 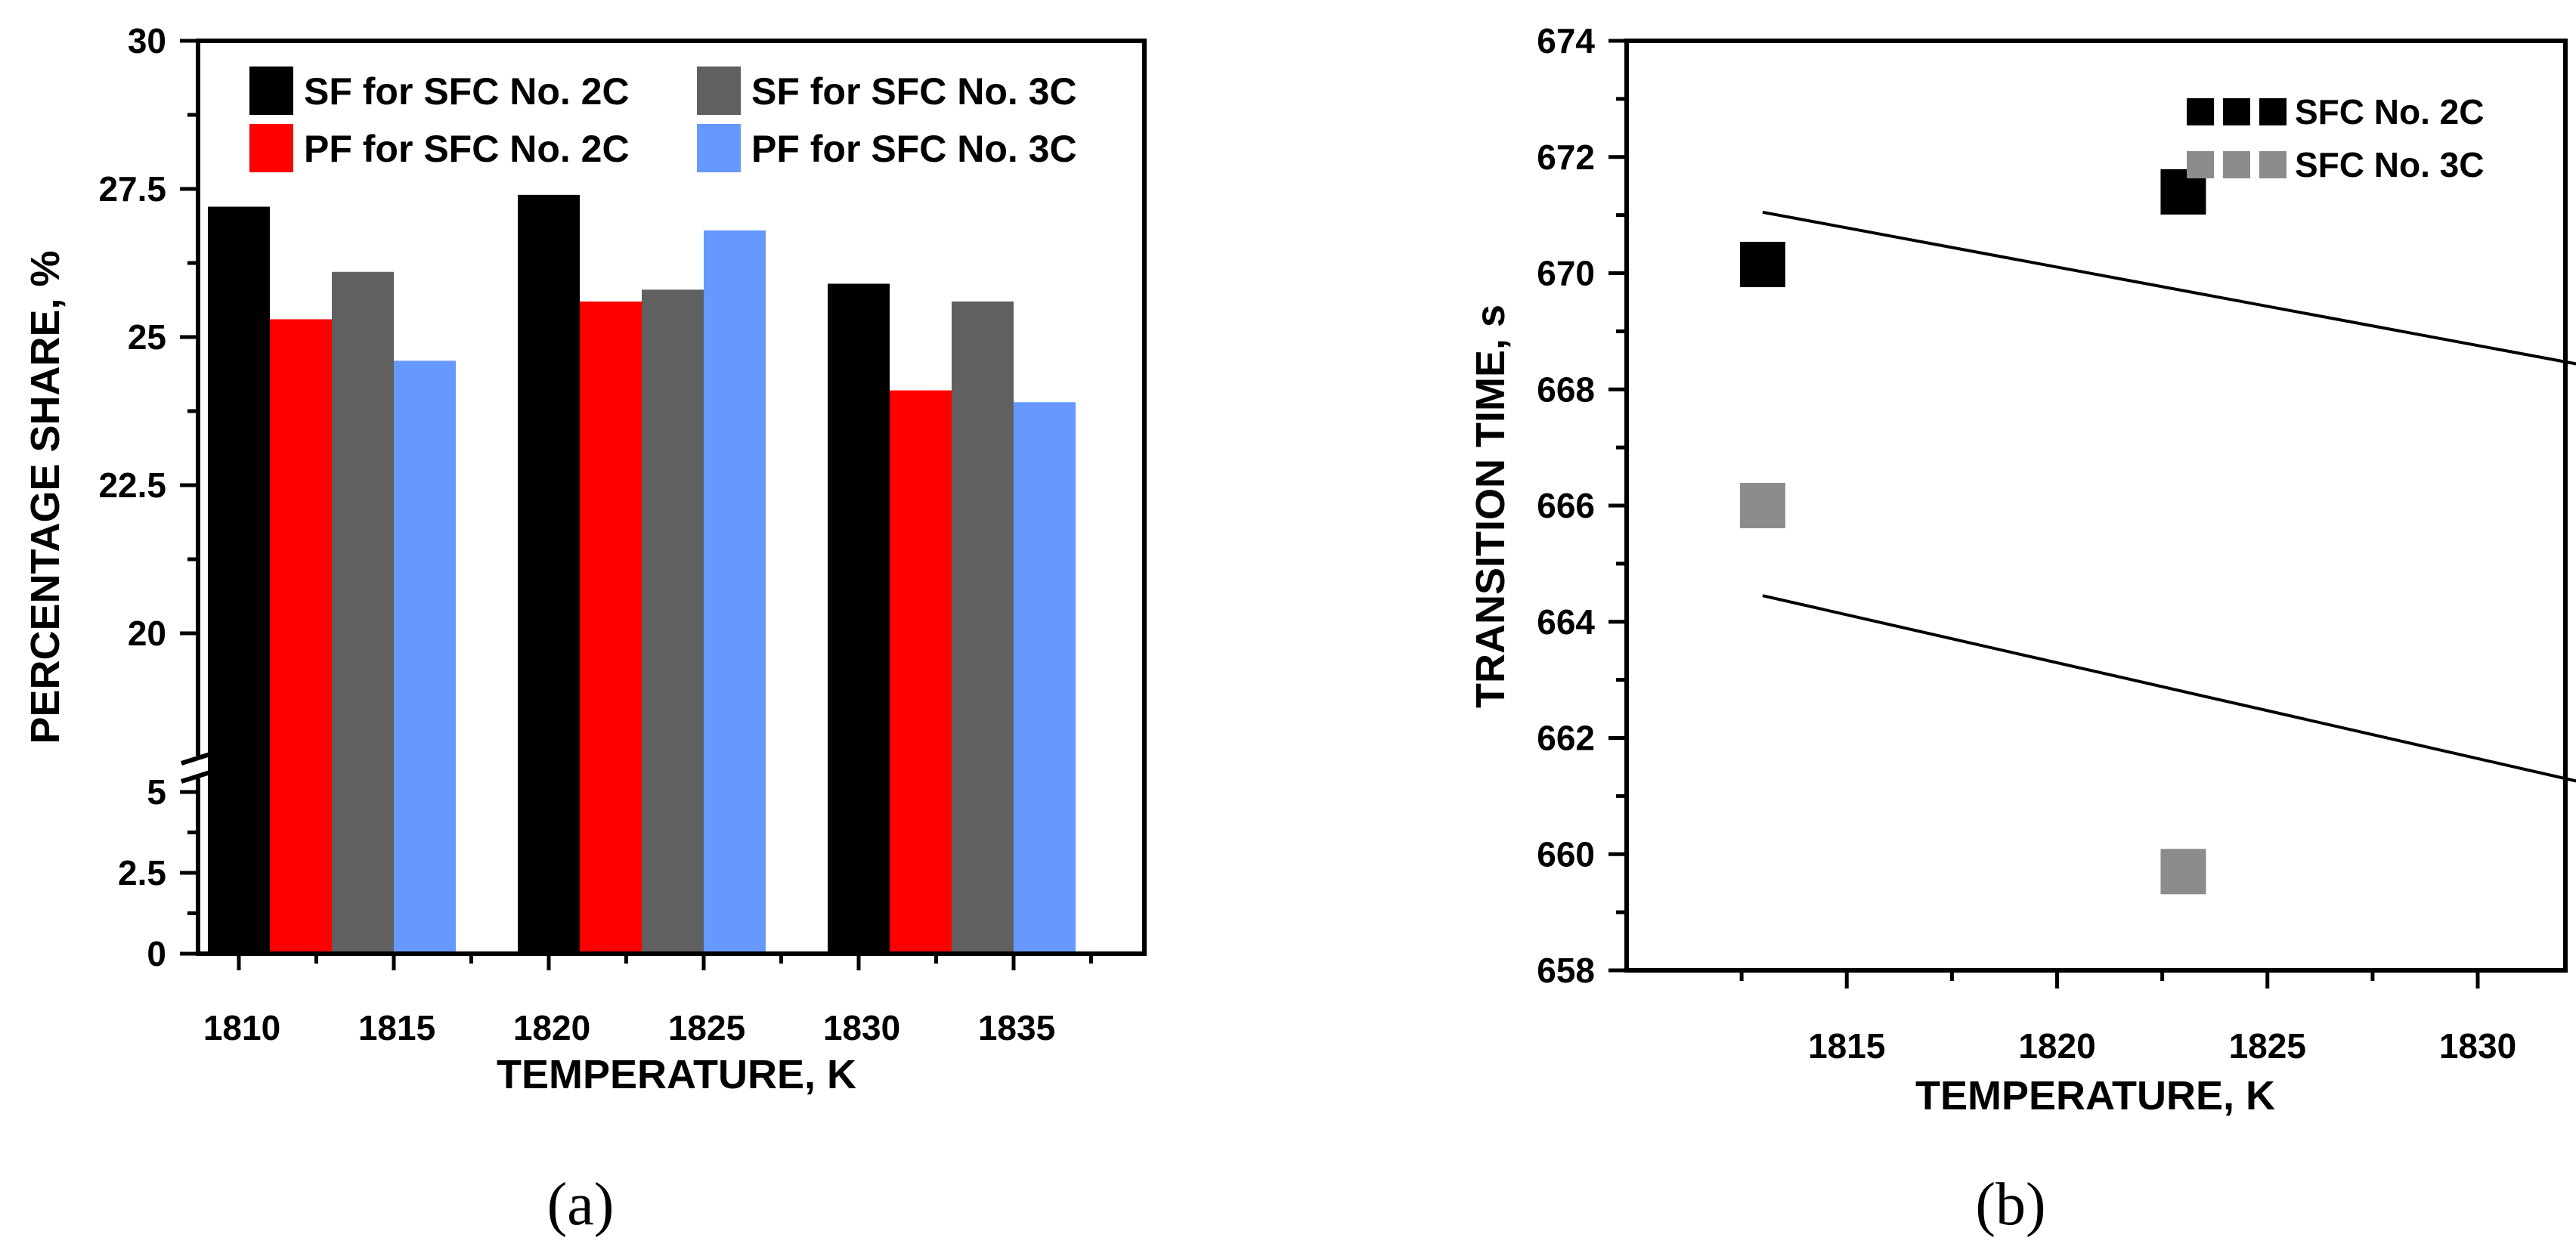 I want to click on y-tick-label: 5, so click(x=156, y=792).